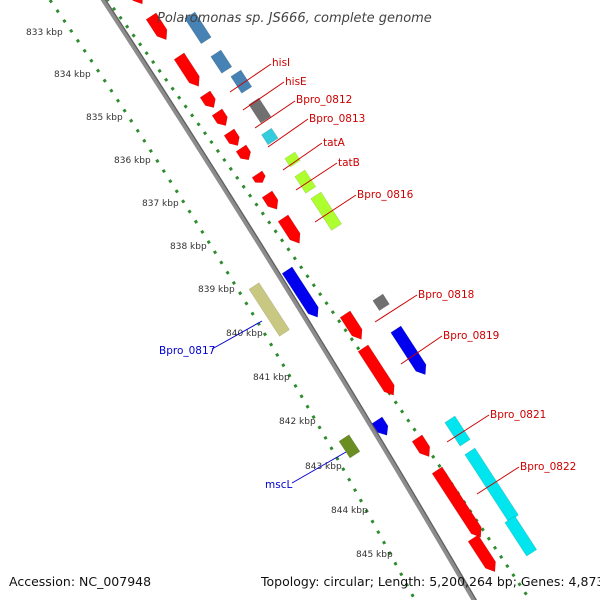 The height and width of the screenshot is (600, 600). What do you see at coordinates (270, 136) in the screenshot?
I see `gene-block-lcyan-a` at bounding box center [270, 136].